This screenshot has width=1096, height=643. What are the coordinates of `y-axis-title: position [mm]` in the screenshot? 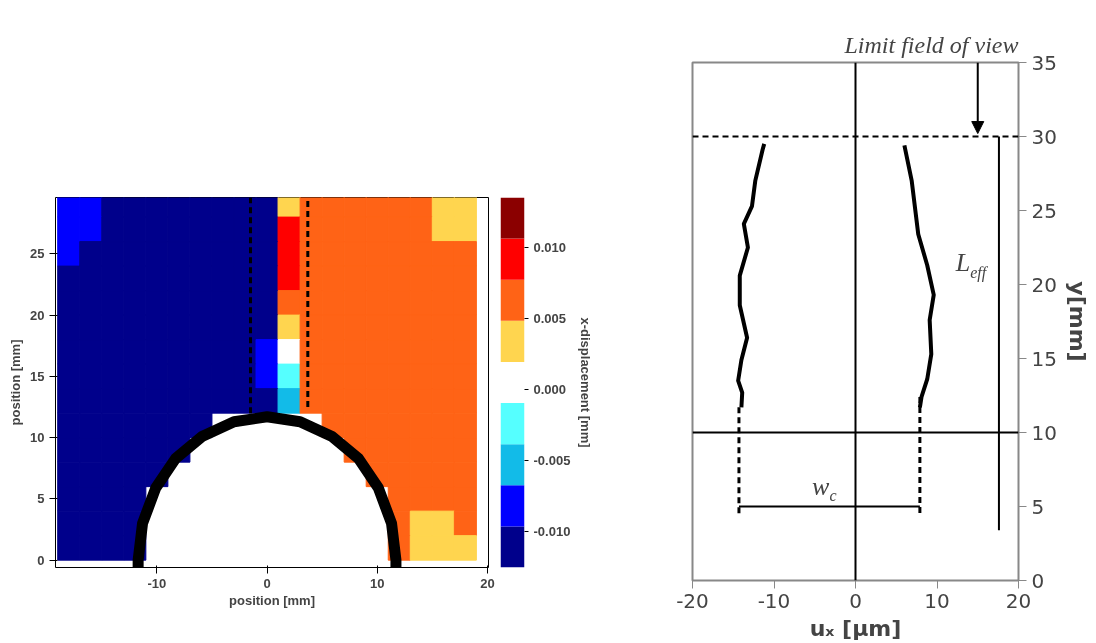 It's located at (16, 382).